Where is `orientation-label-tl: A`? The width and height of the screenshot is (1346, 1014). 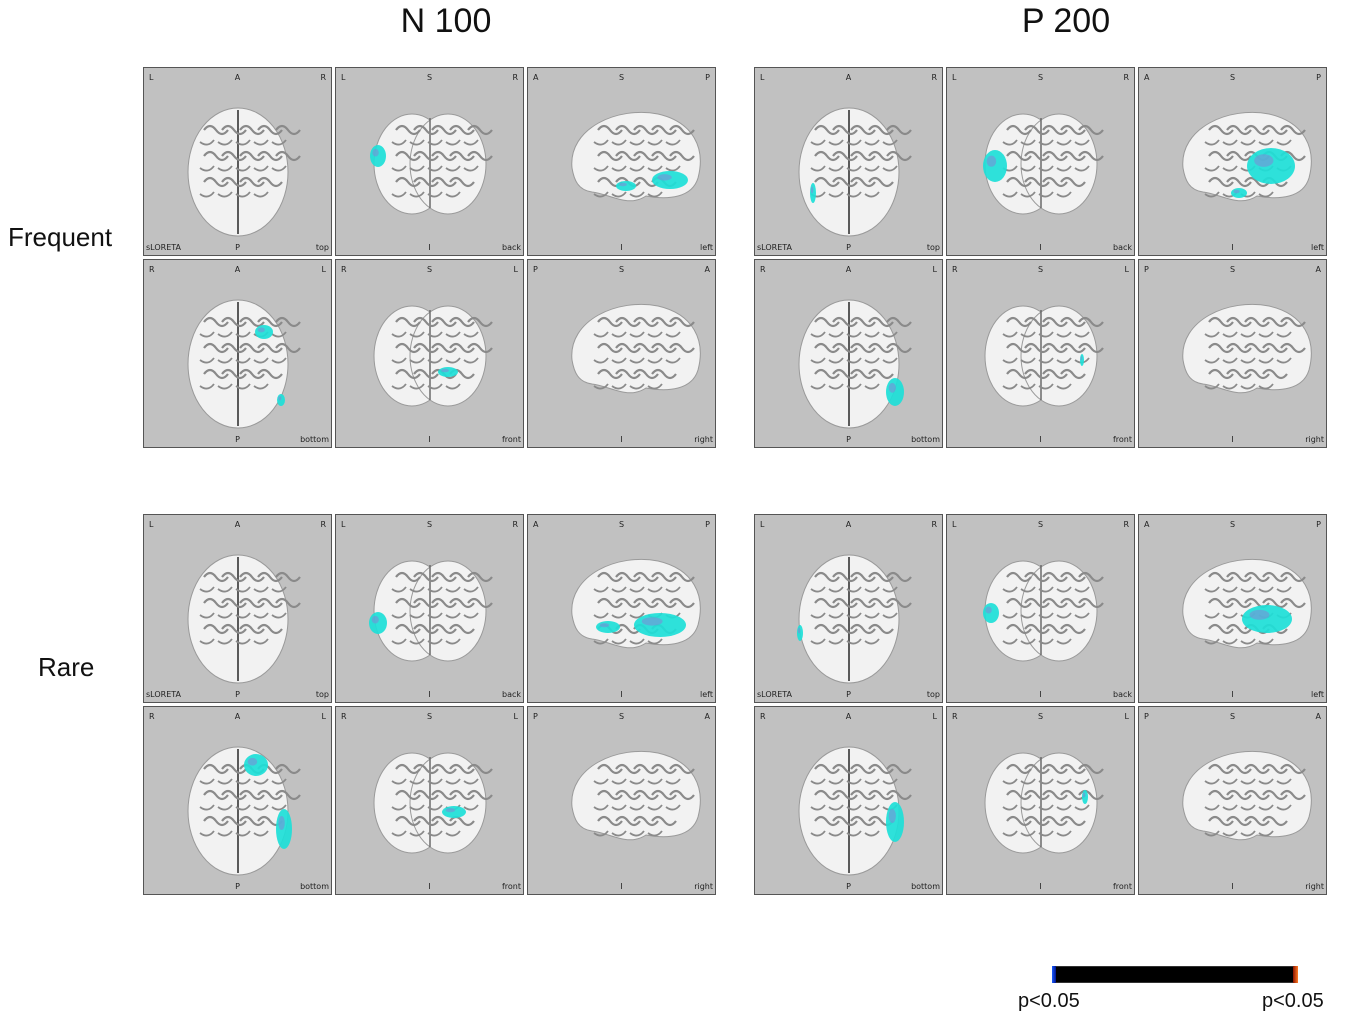 orientation-label-tl: A is located at coordinates (1147, 77).